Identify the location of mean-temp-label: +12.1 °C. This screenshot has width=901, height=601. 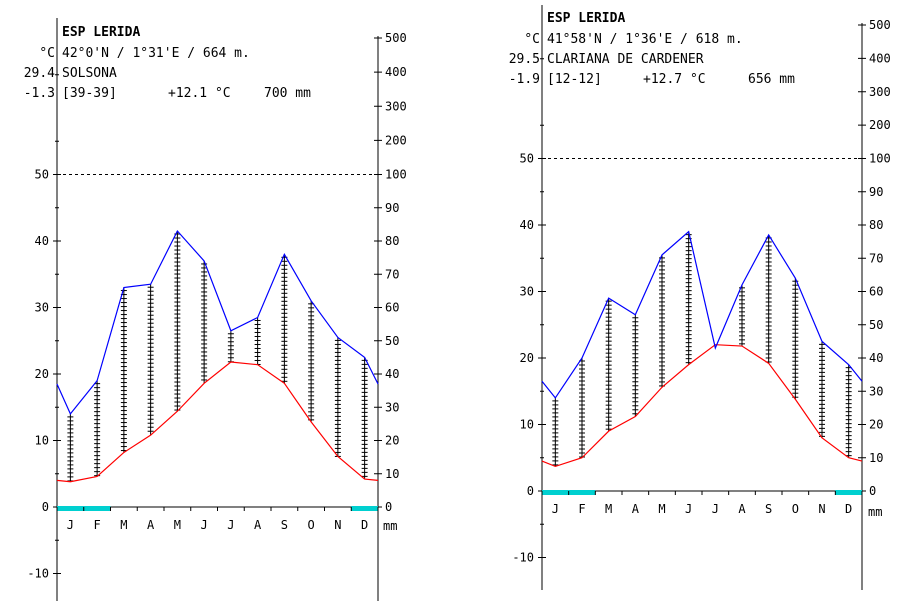
(199, 93).